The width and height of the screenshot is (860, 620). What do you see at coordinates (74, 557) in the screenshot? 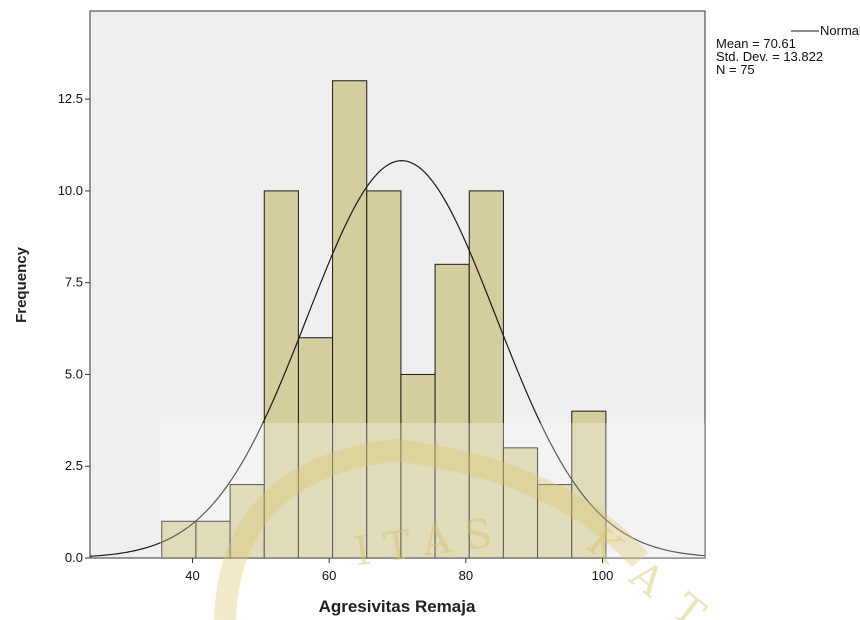
I see `y-tick-label-0: 0.0` at bounding box center [74, 557].